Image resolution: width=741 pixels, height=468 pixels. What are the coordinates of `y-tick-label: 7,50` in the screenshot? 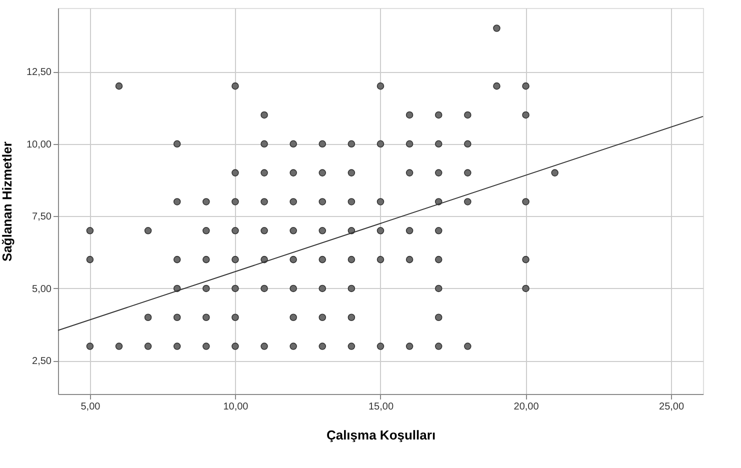 It's located at (42, 217).